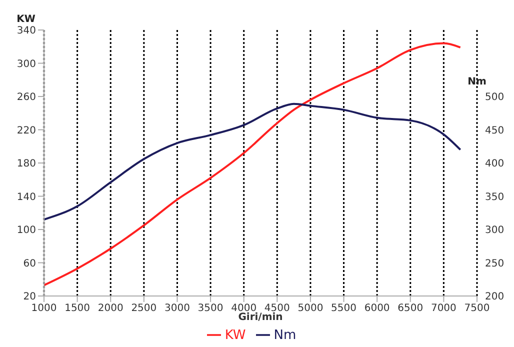 The width and height of the screenshot is (514, 347). I want to click on x-tick-label: 5500, so click(343, 308).